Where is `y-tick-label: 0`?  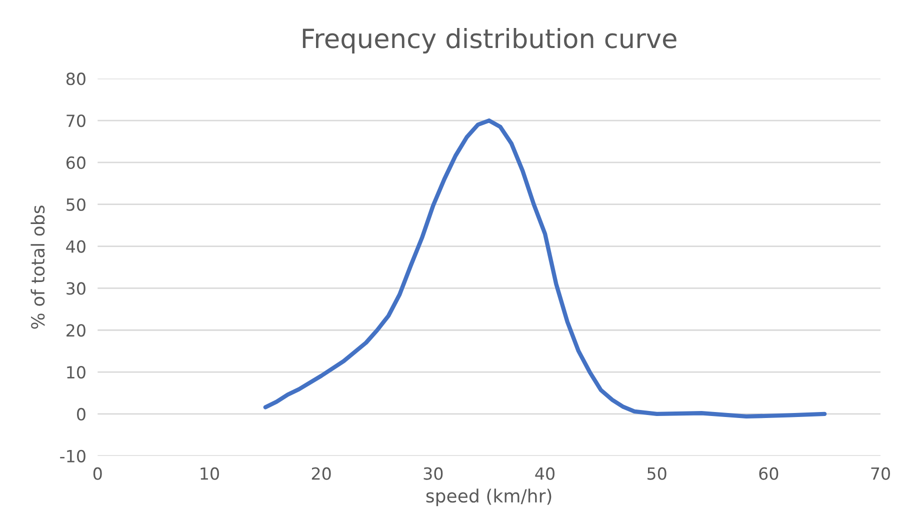 y-tick-label: 0 is located at coordinates (81, 414).